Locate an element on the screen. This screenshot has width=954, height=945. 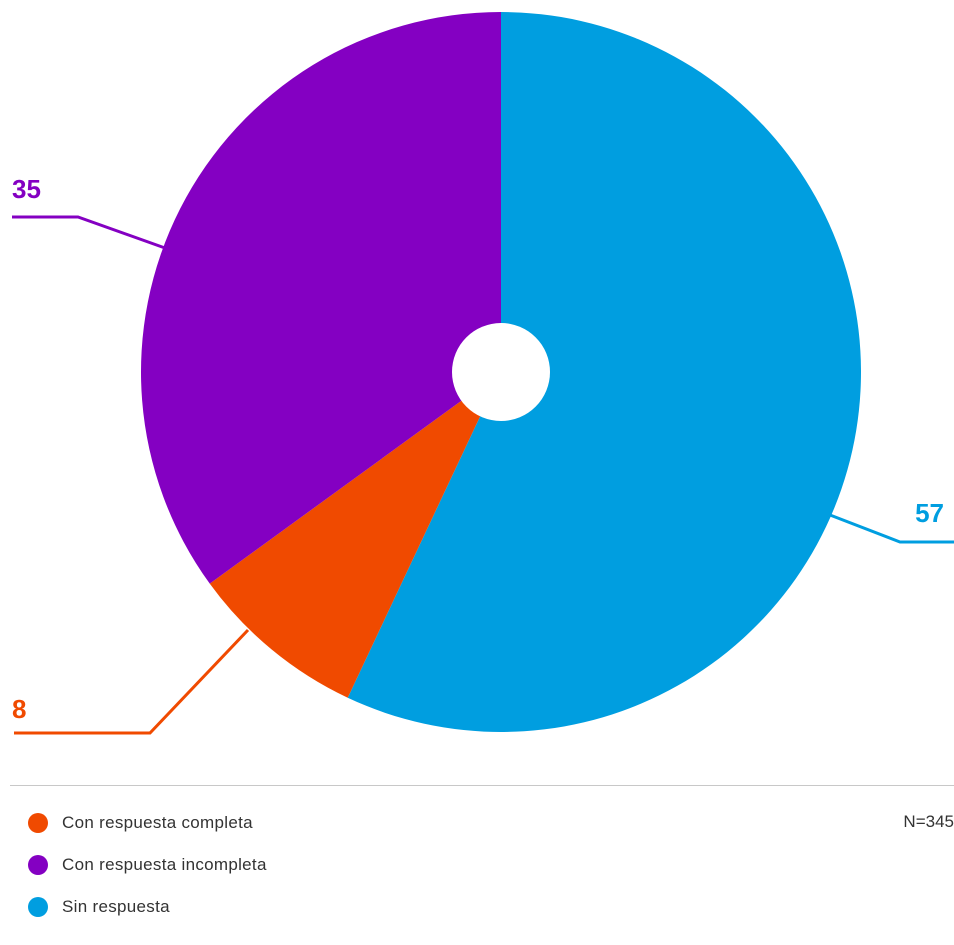
sample-size-note: N=345 is located at coordinates (928, 821).